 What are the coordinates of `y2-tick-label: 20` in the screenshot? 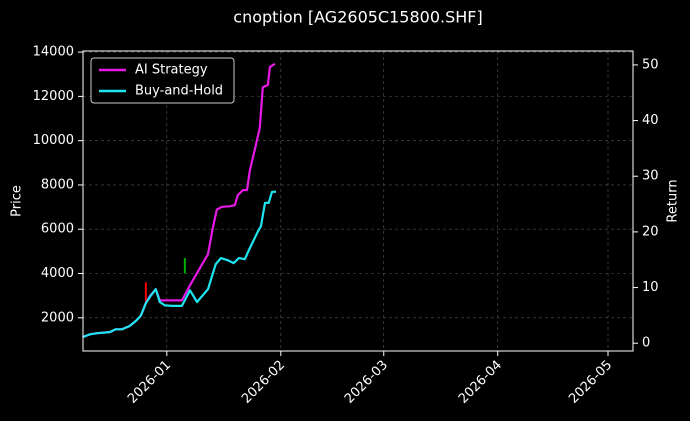 It's located at (650, 231).